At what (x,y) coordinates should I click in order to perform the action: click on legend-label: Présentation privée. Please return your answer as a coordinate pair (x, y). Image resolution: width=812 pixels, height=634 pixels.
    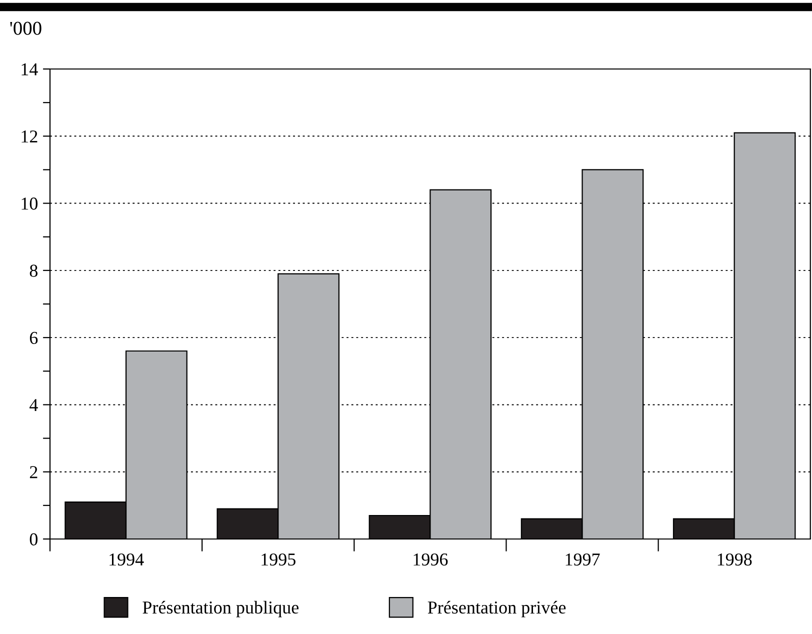
    Looking at the image, I should click on (497, 609).